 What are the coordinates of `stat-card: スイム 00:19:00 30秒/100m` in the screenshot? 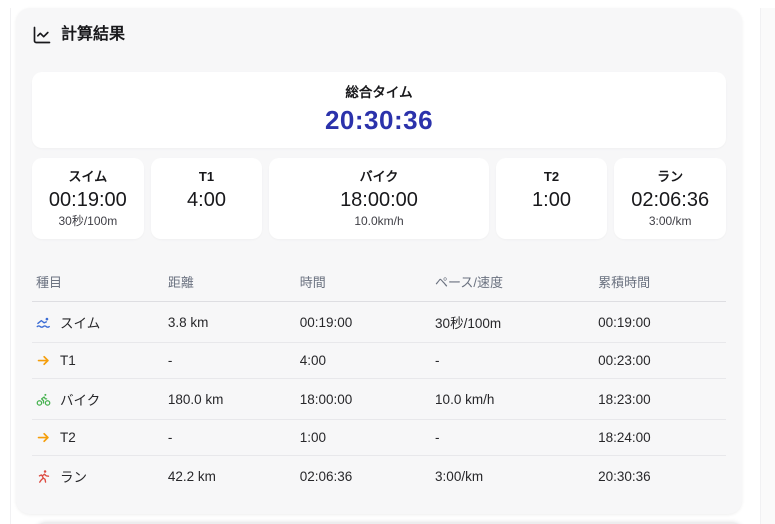 It's located at (88, 198).